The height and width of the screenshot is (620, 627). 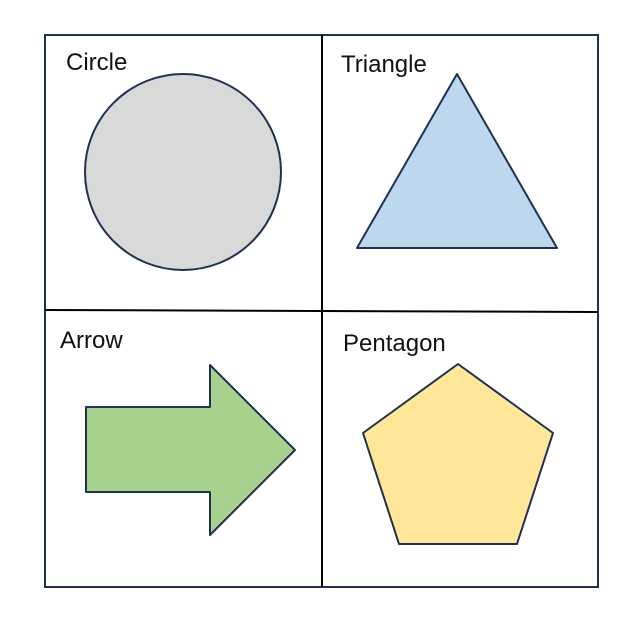 What do you see at coordinates (96, 62) in the screenshot?
I see `circle-label: Circle` at bounding box center [96, 62].